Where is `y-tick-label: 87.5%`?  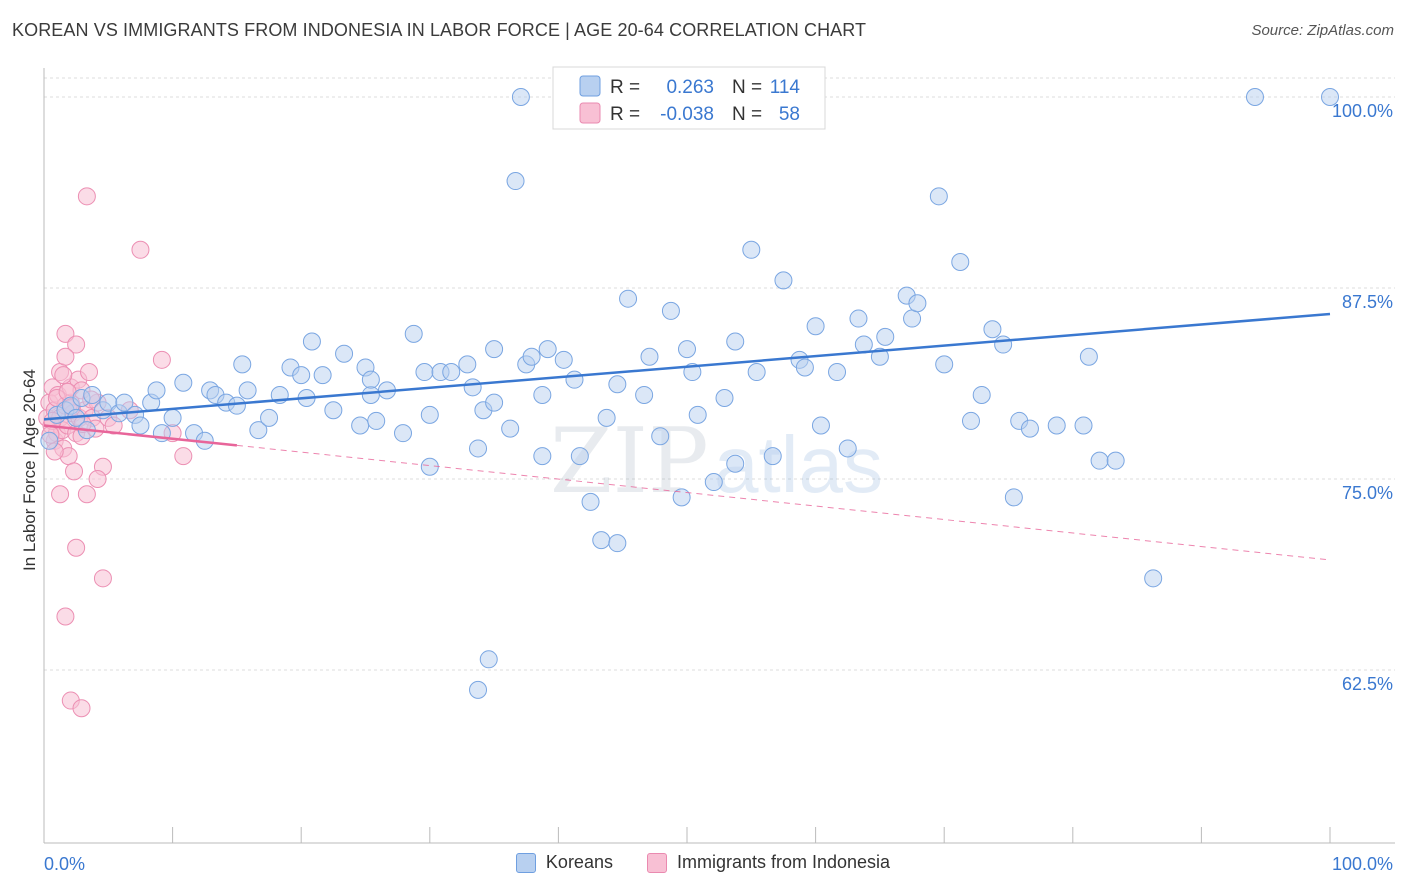
y-tick-label: 87.5% is located at coordinates (1367, 302).